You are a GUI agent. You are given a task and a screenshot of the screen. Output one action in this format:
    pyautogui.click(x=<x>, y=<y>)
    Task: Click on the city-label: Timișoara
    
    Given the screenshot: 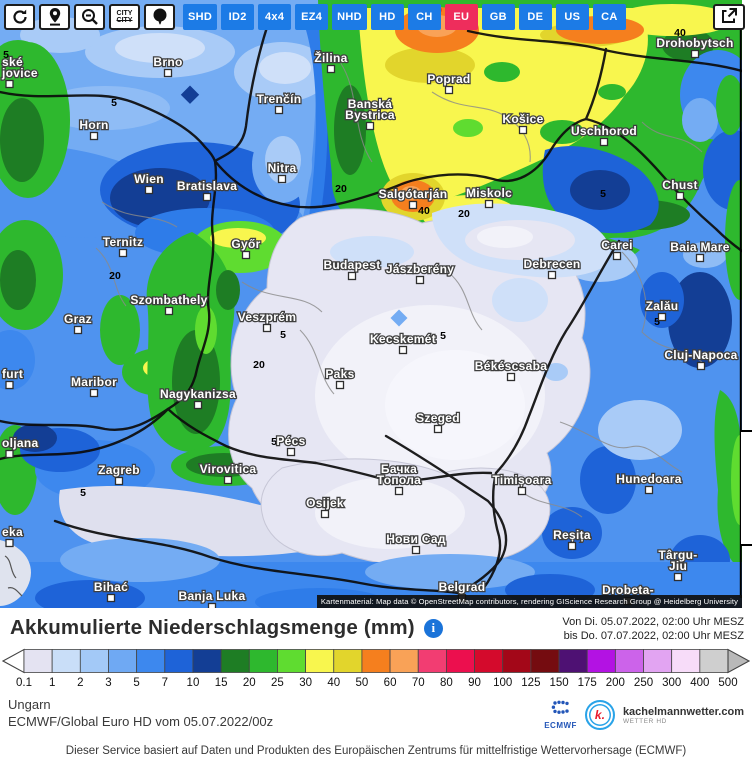 What is the action you would take?
    pyautogui.click(x=522, y=484)
    